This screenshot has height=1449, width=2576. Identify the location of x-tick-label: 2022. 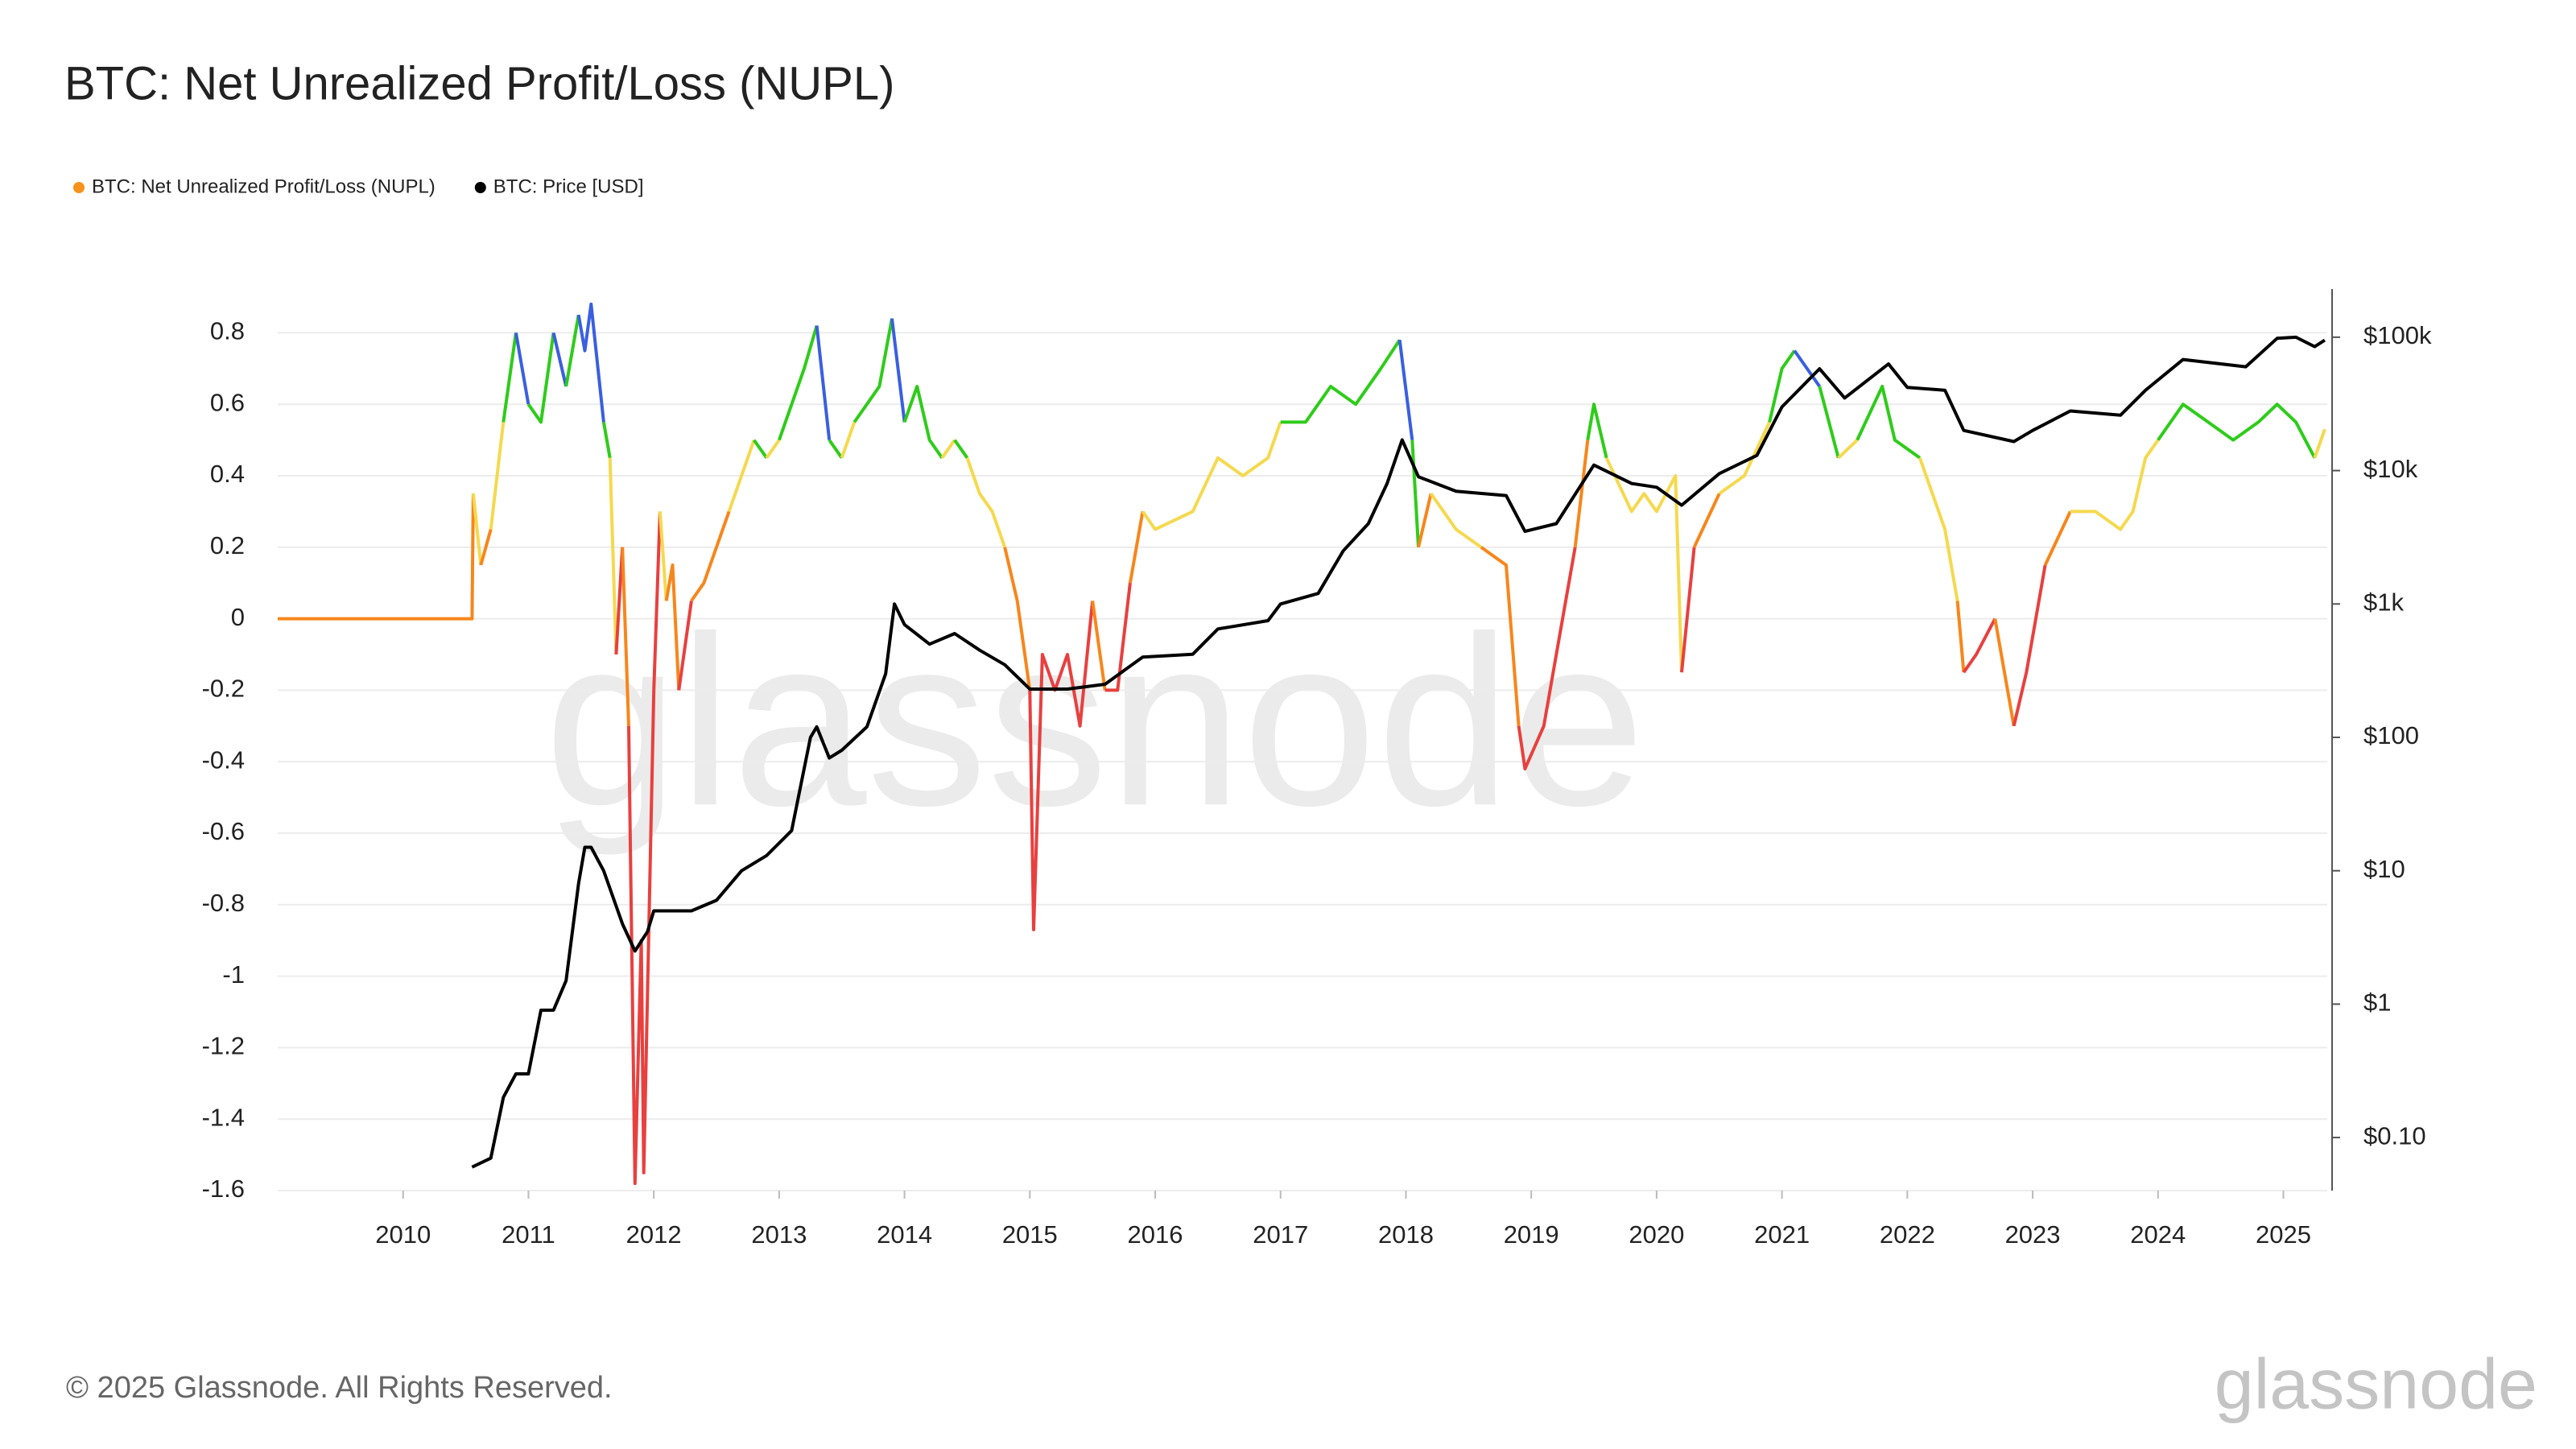
(1907, 1234).